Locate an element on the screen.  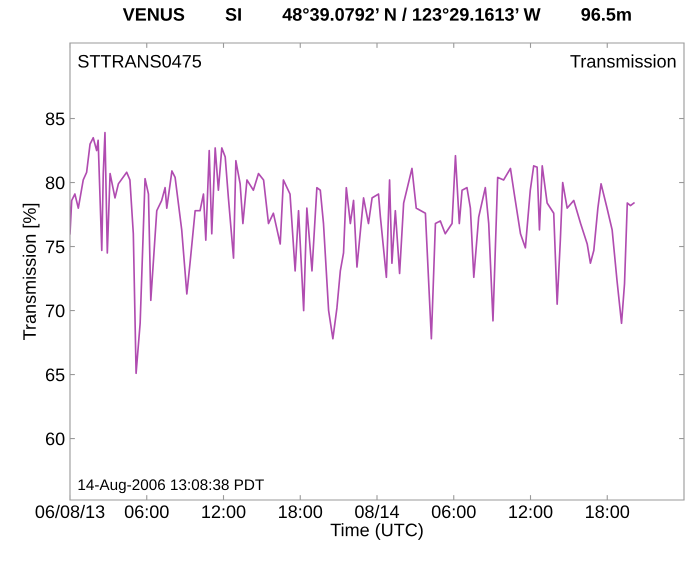
annotation: STTRANS0475 is located at coordinates (140, 61).